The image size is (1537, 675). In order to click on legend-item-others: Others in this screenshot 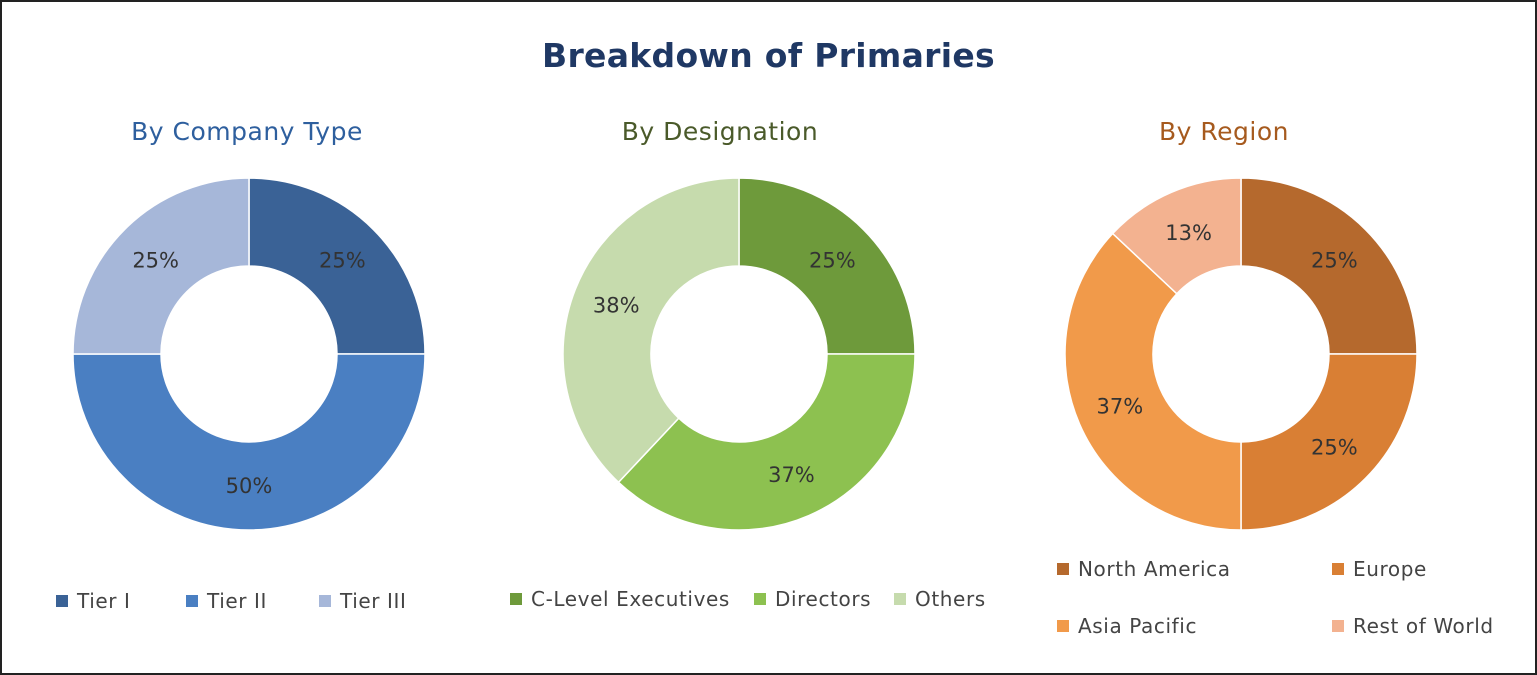, I will do `click(940, 599)`.